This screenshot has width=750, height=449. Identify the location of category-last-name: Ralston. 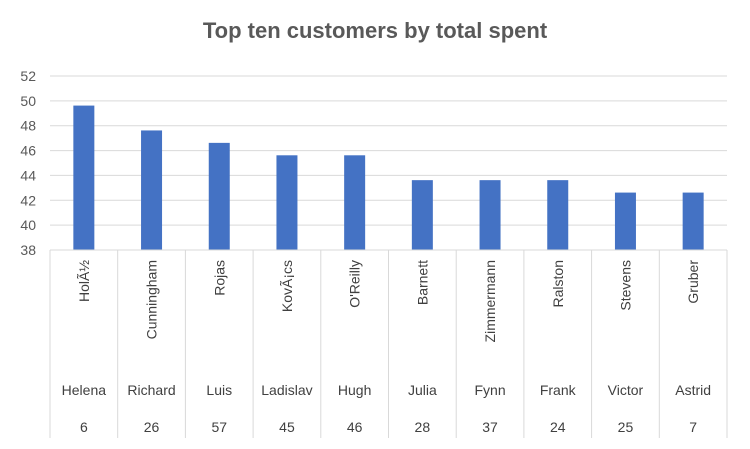
(558, 283).